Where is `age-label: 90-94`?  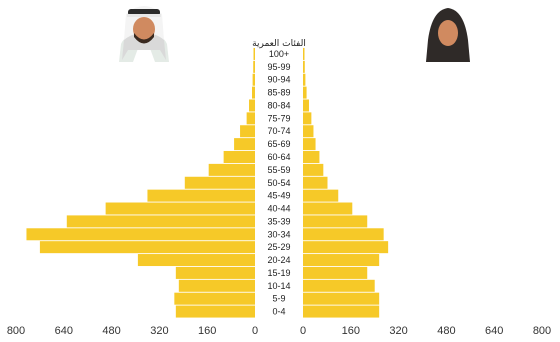 age-label: 90-94 is located at coordinates (278, 80).